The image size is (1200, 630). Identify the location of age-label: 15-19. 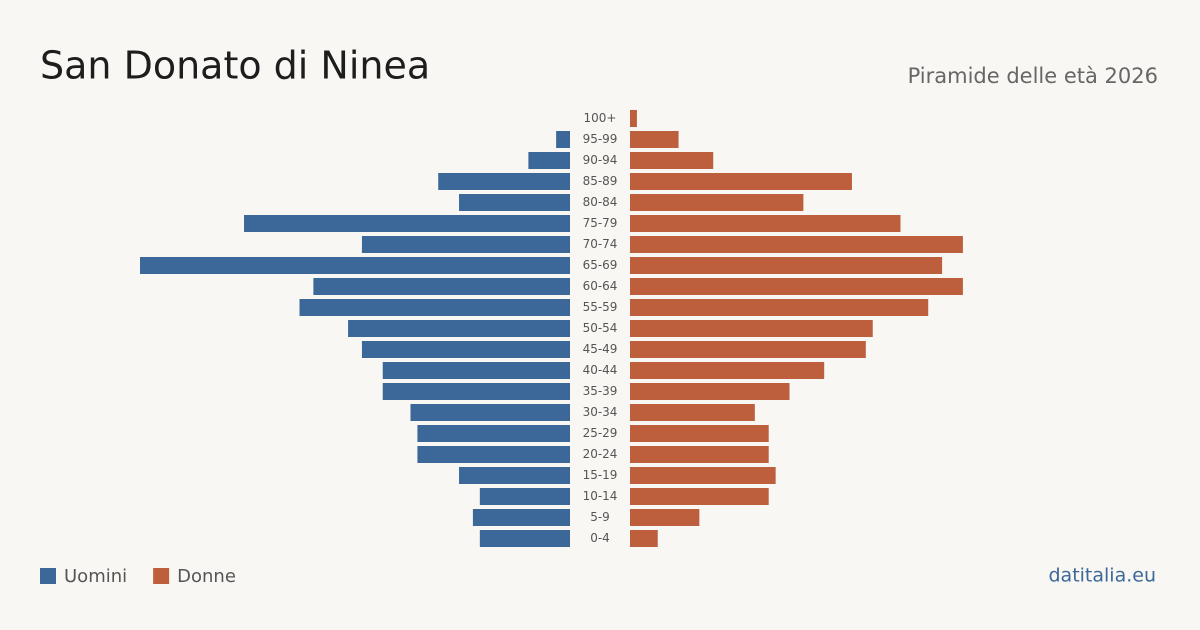
(600, 475).